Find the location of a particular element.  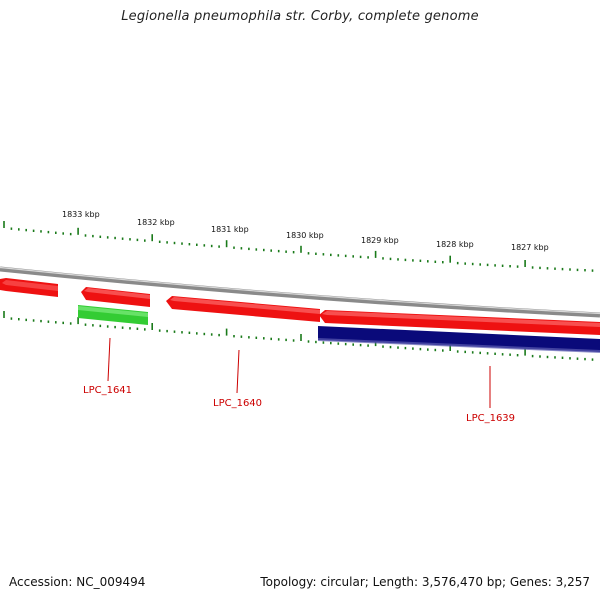

gene-callout-line is located at coordinates (109, 359).